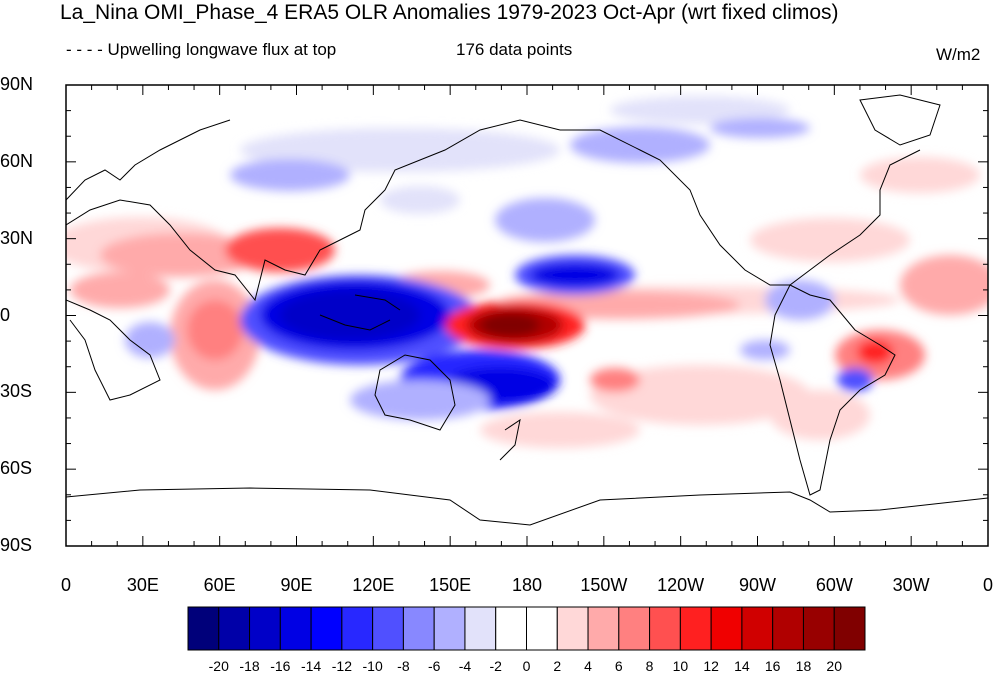 The height and width of the screenshot is (676, 1005). What do you see at coordinates (834, 666) in the screenshot?
I see `colorbar-label: 20` at bounding box center [834, 666].